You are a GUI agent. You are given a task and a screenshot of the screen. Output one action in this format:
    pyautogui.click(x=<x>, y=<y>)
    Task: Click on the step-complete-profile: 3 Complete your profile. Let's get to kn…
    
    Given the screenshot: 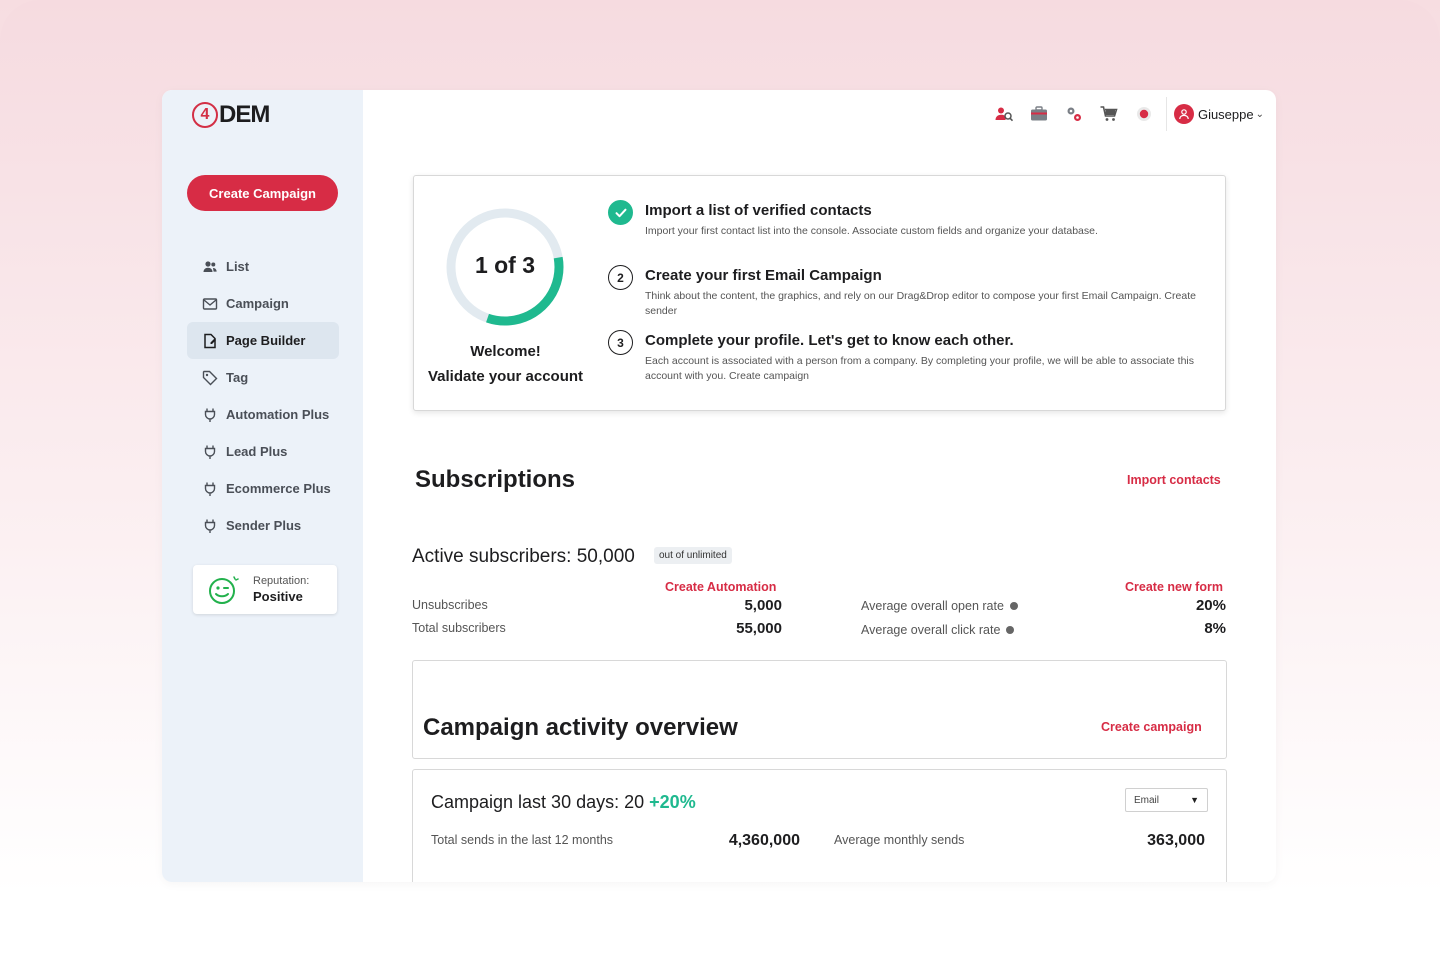 What is the action you would take?
    pyautogui.click(x=908, y=362)
    